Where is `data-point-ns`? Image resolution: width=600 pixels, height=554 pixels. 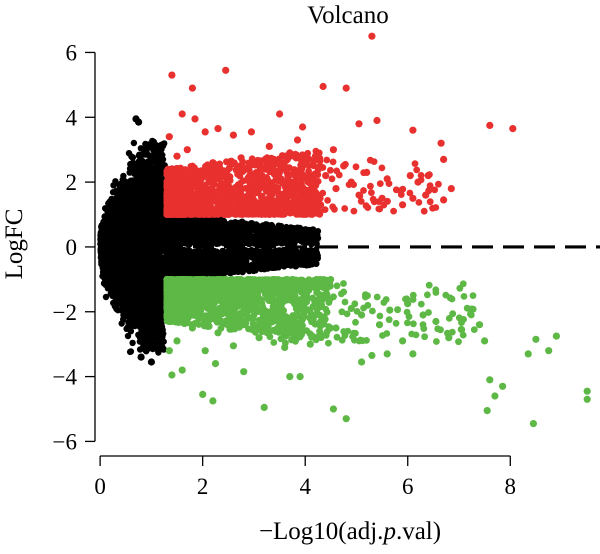
data-point-ns is located at coordinates (106, 297).